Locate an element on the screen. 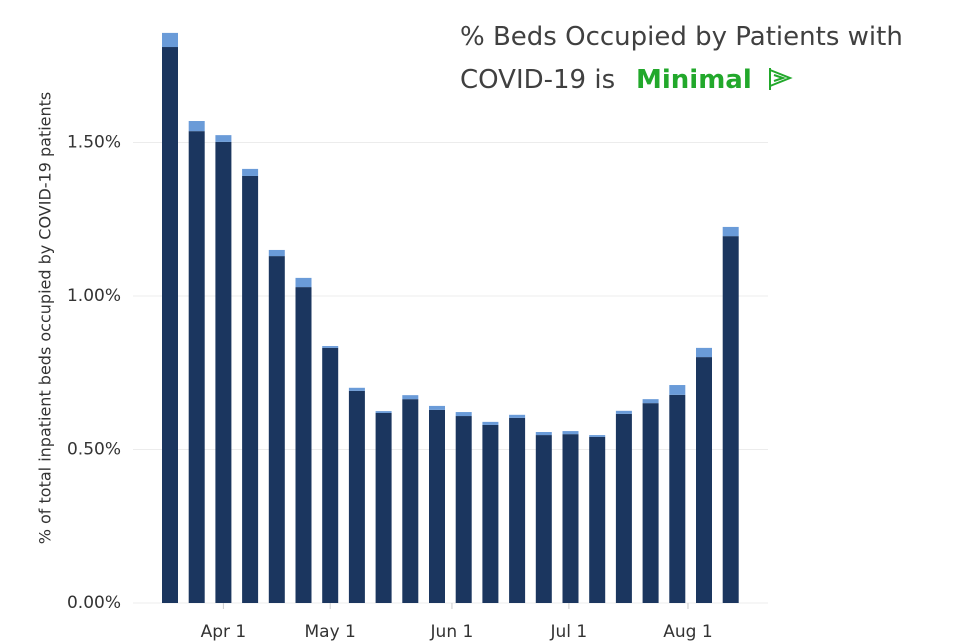  x-tick-label: Jun 1 is located at coordinates (452, 632).